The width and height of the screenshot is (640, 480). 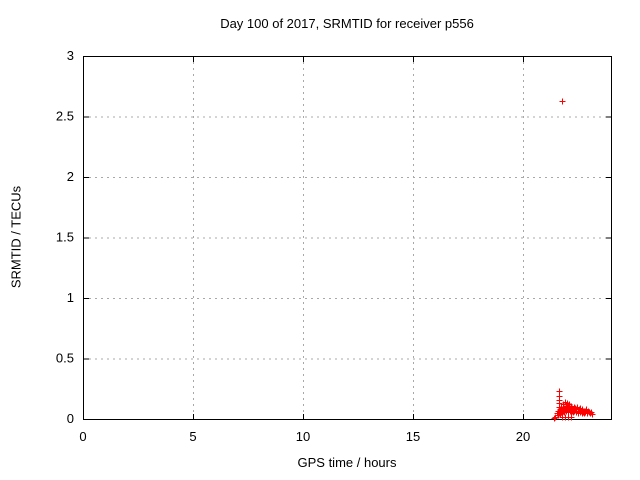 What do you see at coordinates (303, 436) in the screenshot?
I see `x-tick-label: 10` at bounding box center [303, 436].